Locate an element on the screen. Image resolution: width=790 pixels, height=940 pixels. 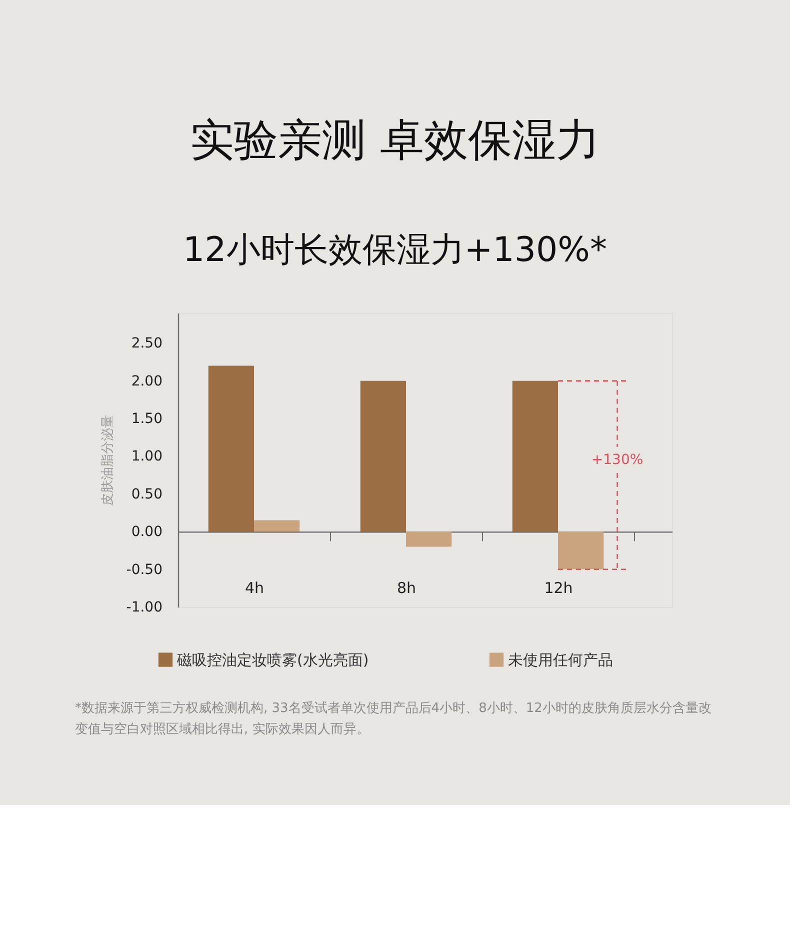
x-tick-label: 4h is located at coordinates (254, 588).